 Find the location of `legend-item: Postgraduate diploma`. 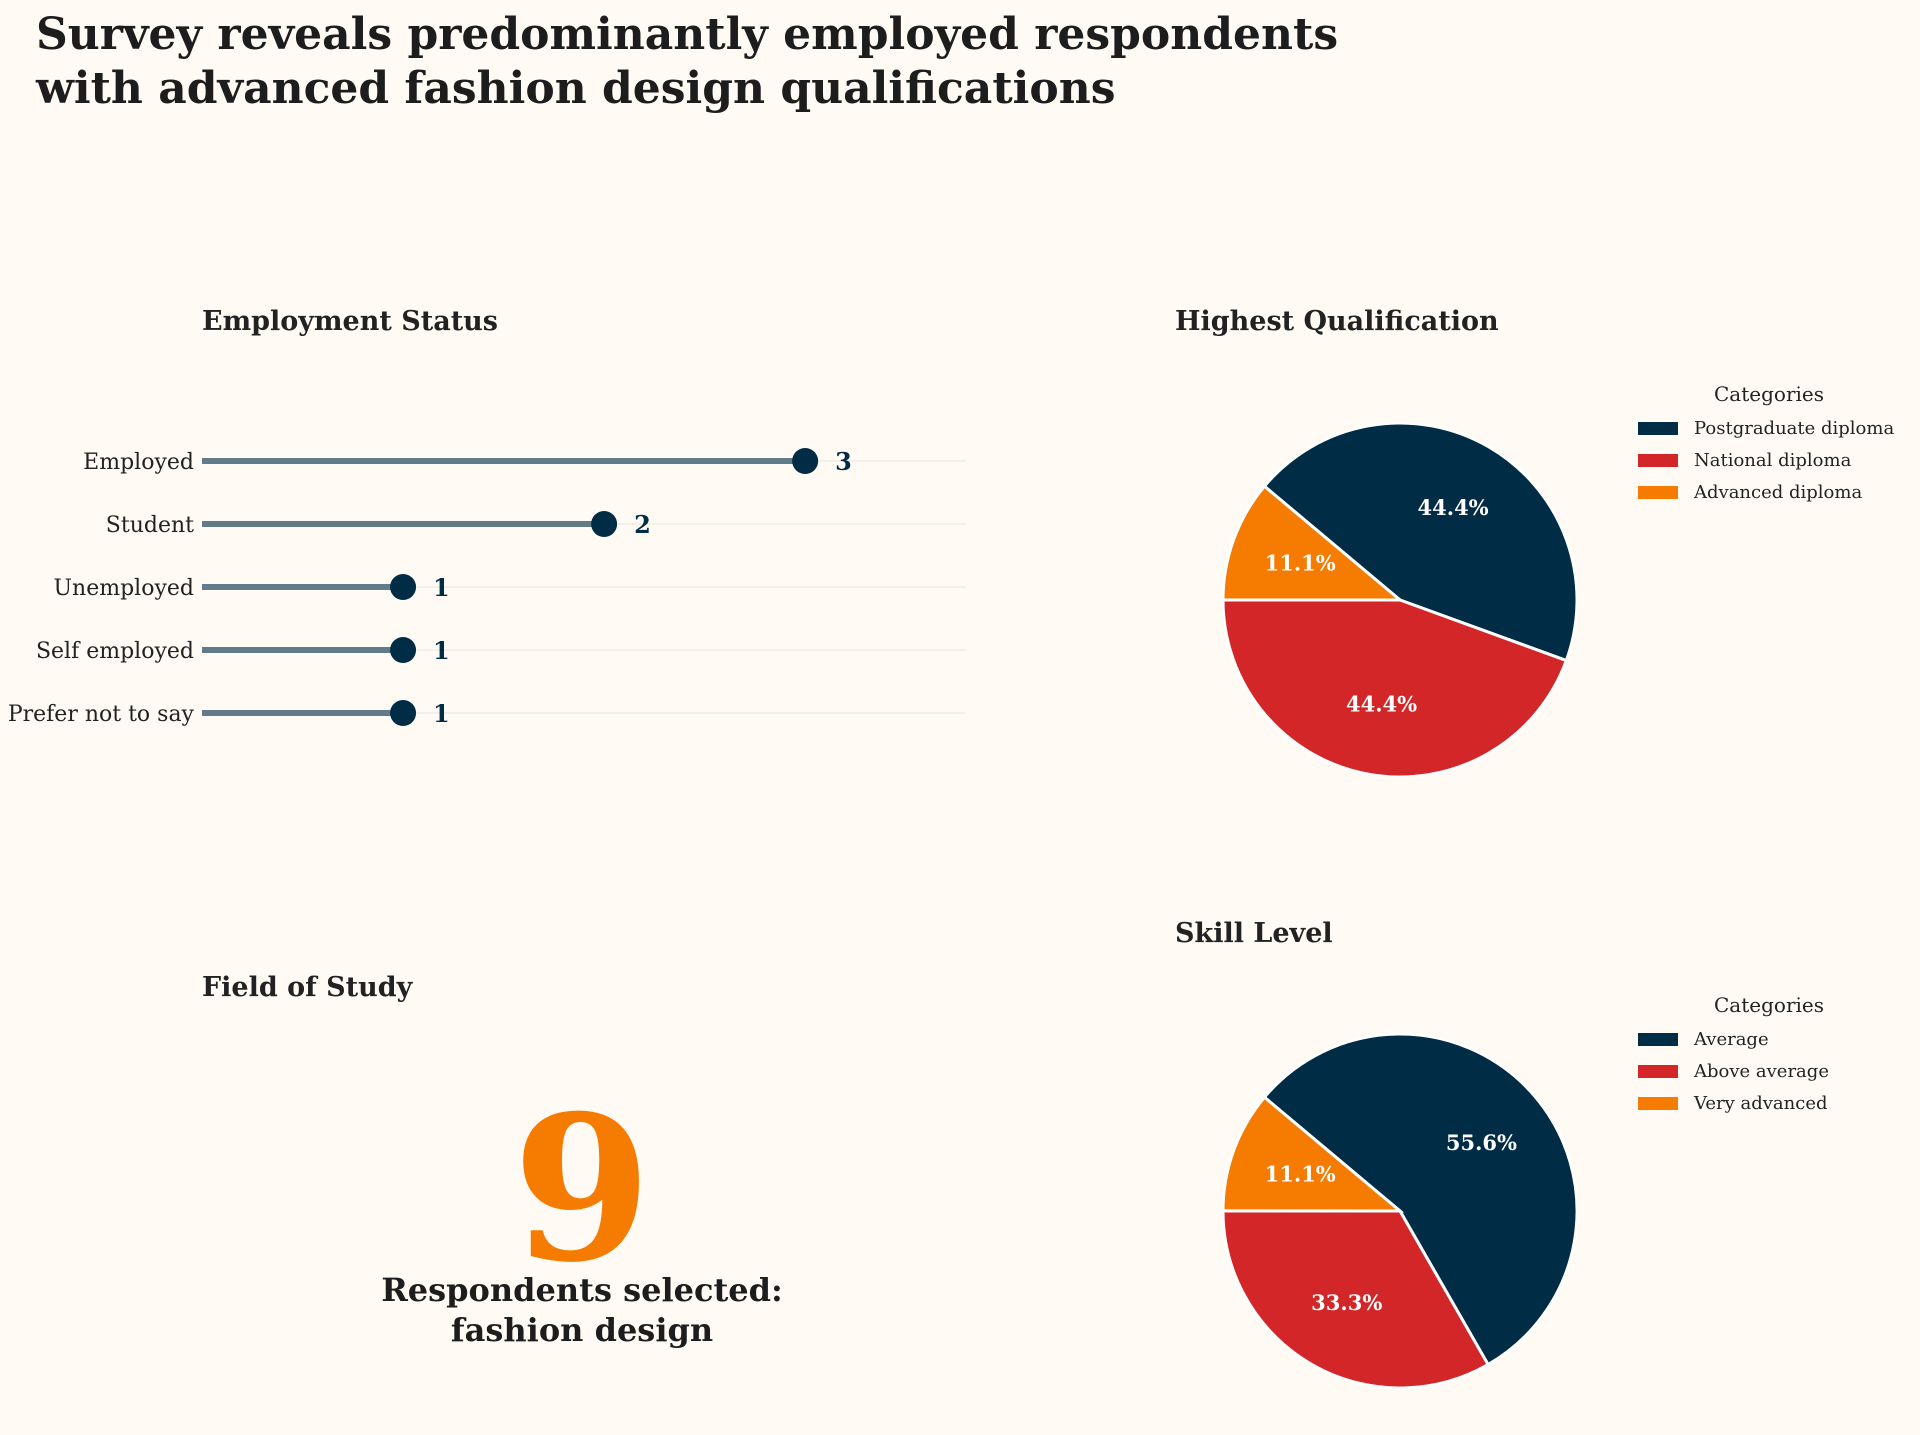

legend-item: Postgraduate diploma is located at coordinates (1769, 428).